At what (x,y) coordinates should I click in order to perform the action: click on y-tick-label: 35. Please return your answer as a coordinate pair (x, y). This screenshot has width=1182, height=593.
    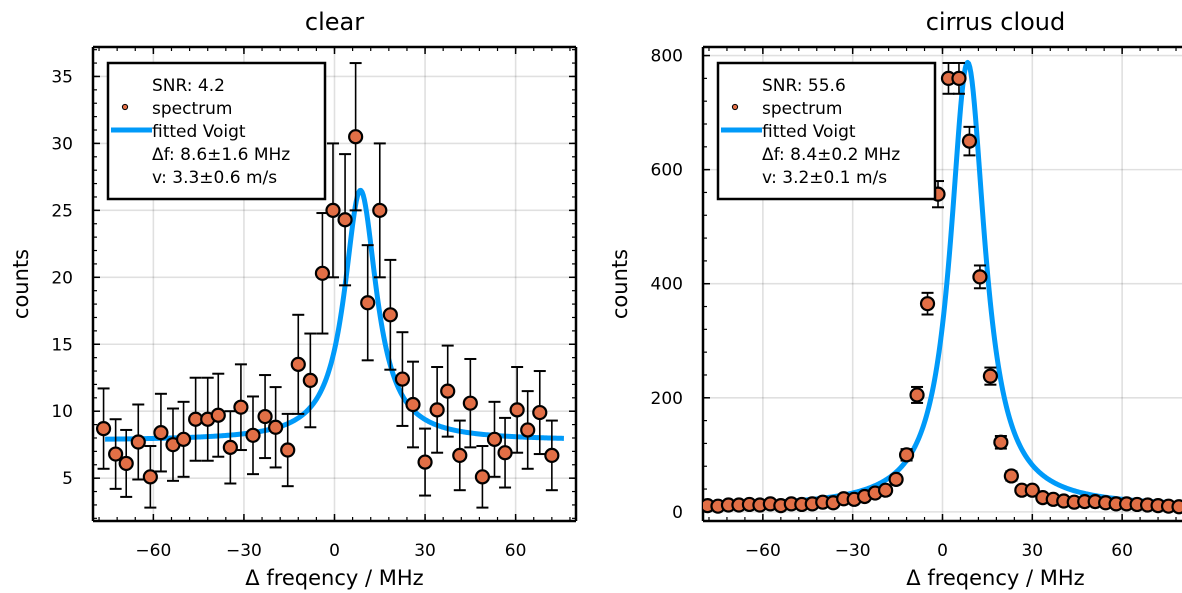
    Looking at the image, I should click on (62, 77).